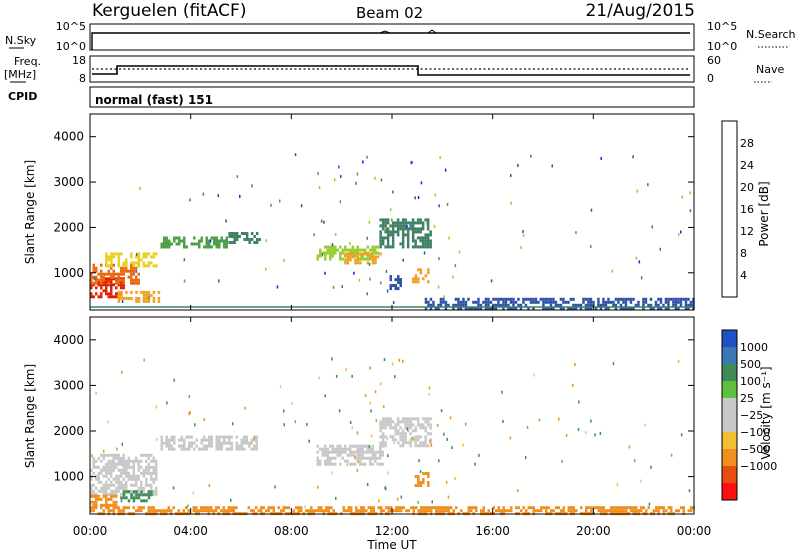 The image size is (800, 554). I want to click on station-title: Kerguelen (fitACF), so click(169, 11).